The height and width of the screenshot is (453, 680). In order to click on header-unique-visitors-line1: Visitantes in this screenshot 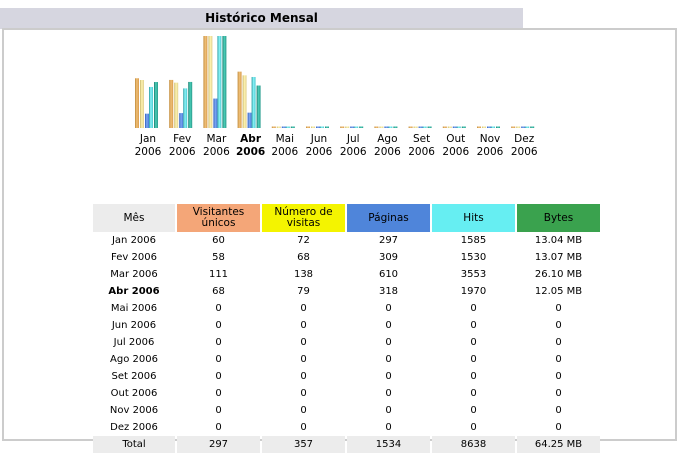, I will do `click(218, 212)`.